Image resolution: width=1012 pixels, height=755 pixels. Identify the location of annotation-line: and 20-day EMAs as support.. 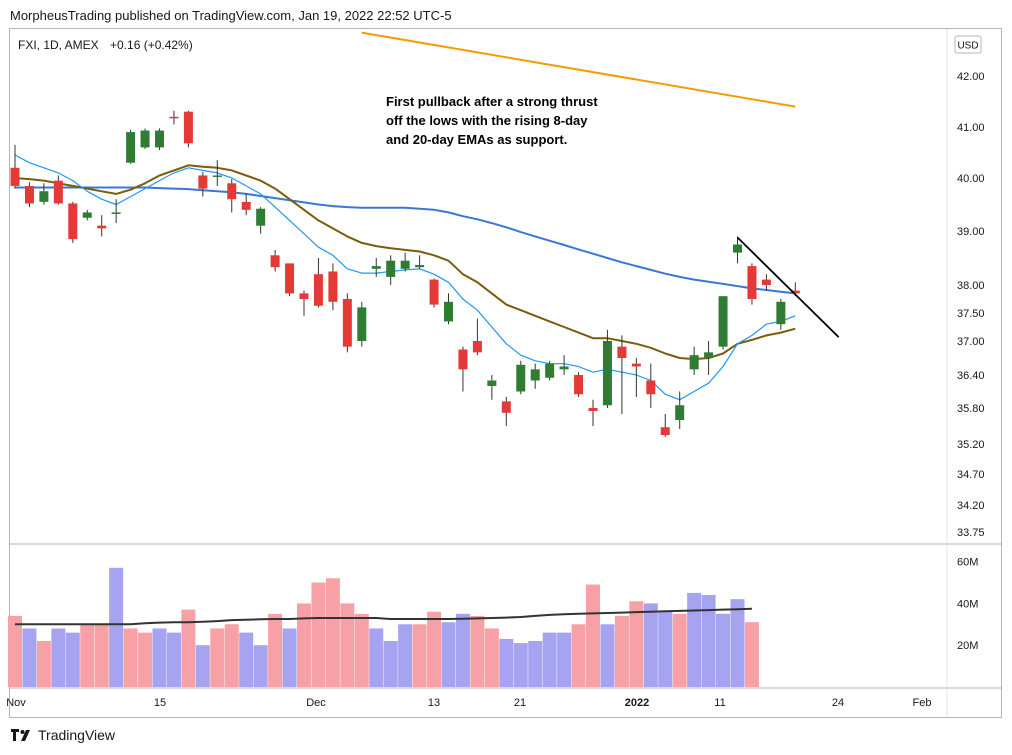
(476, 139).